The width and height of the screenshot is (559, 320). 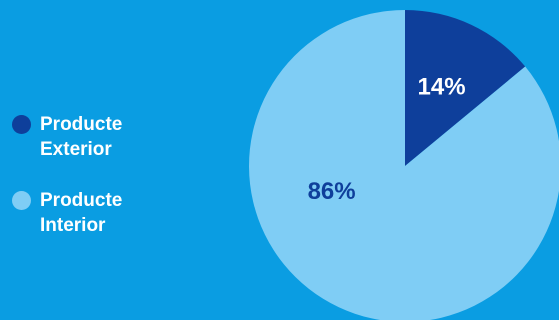 I want to click on legend-swatch-exterior, so click(x=21, y=124).